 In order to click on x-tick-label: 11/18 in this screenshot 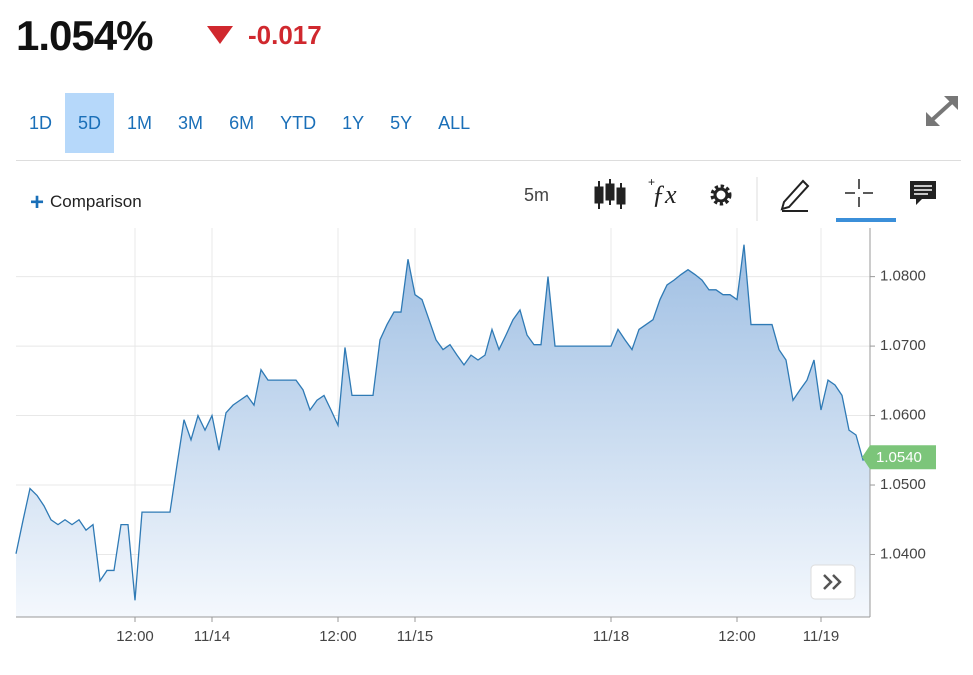, I will do `click(611, 636)`.